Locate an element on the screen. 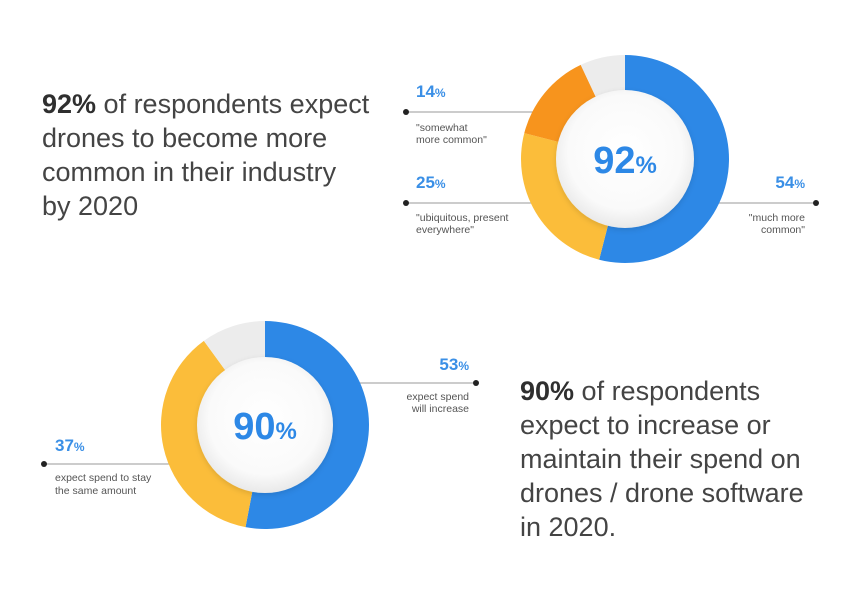 This screenshot has height=616, width=850. slice-description: will increase is located at coordinates (440, 409).